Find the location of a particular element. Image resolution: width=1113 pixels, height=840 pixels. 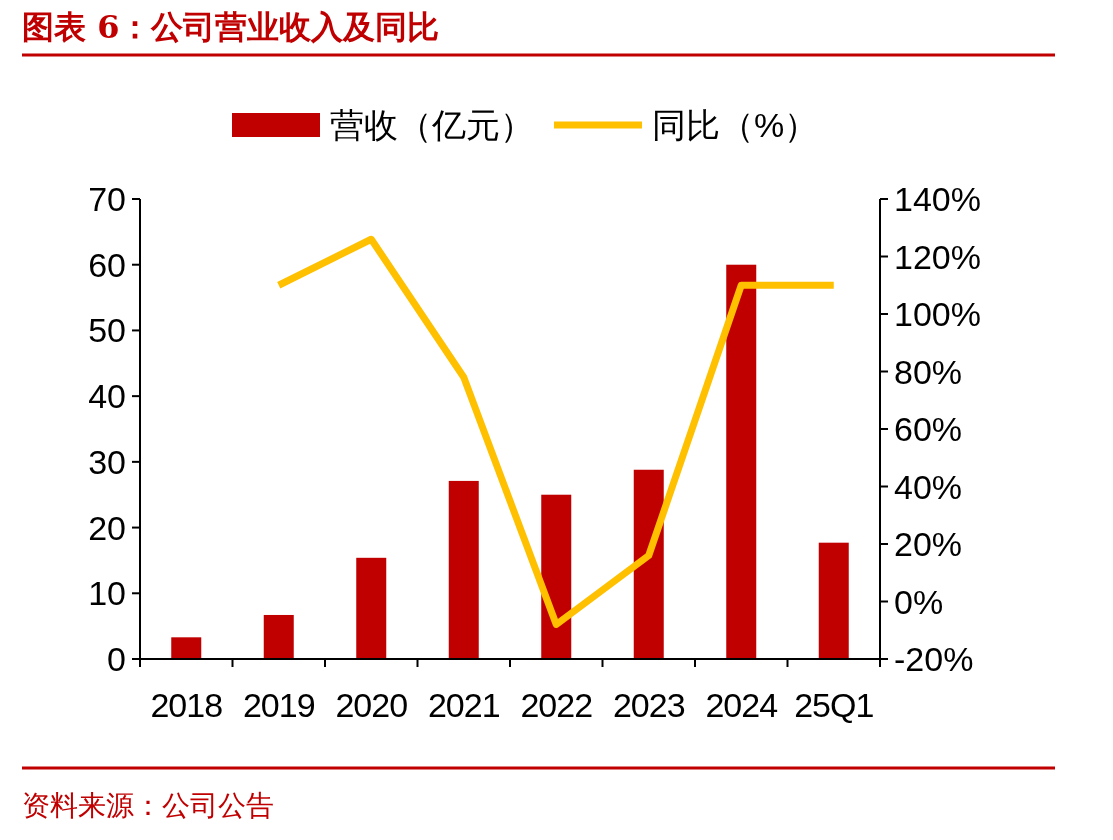

chart-title: 图表 6：公司营业收入及同比 is located at coordinates (231, 27).